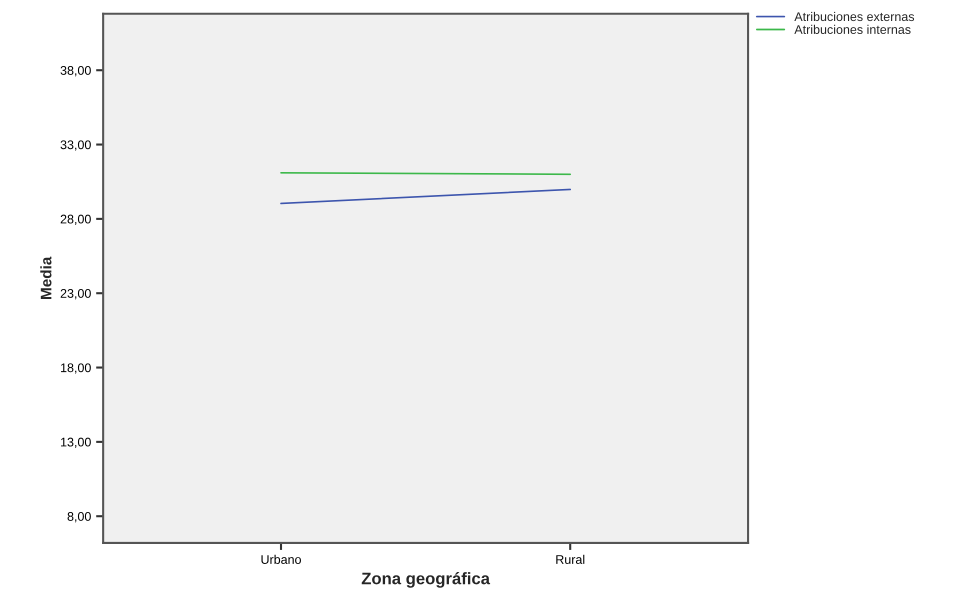 The width and height of the screenshot is (964, 597). Describe the element at coordinates (426, 580) in the screenshot. I see `x-axis-title: Zona geográfica` at that location.